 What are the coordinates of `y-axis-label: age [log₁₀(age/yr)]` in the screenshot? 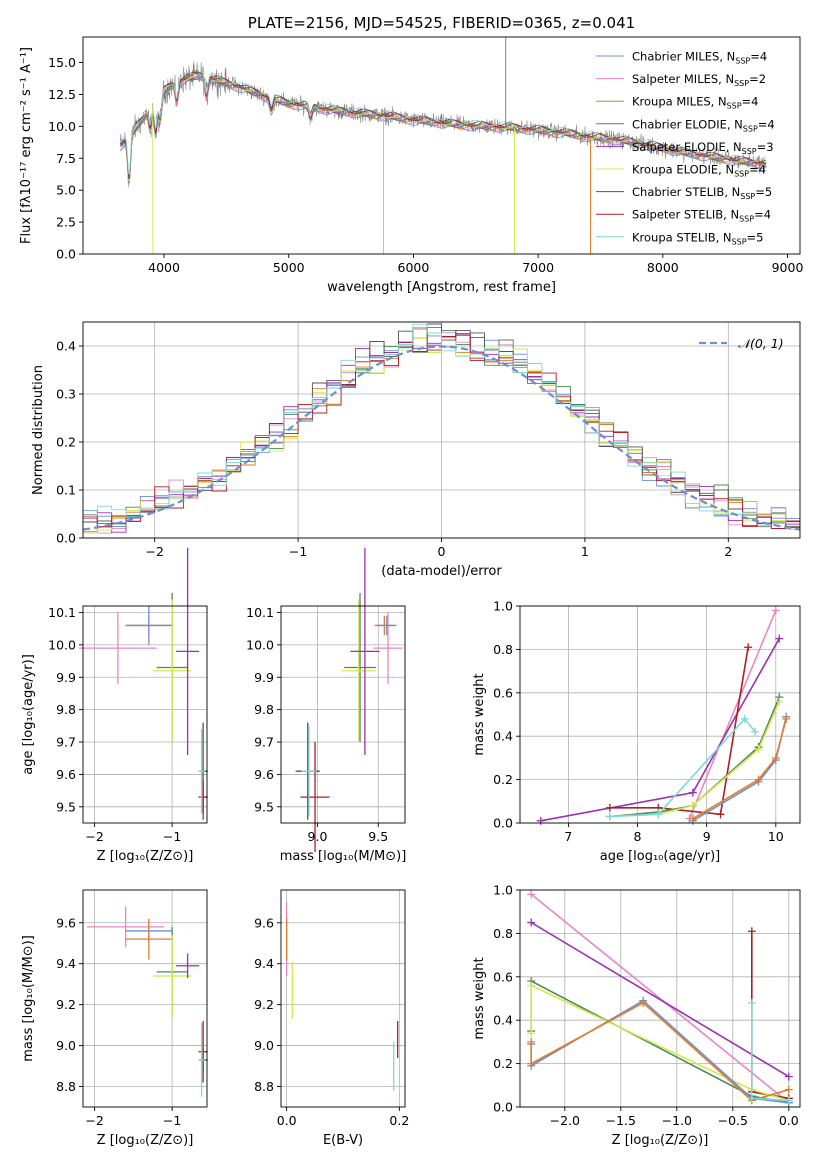 It's located at (28, 714).